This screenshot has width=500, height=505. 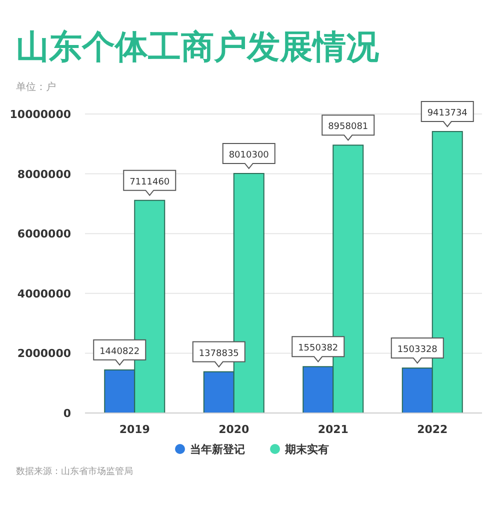 What do you see at coordinates (67, 413) in the screenshot?
I see `y-tick-label: 0` at bounding box center [67, 413].